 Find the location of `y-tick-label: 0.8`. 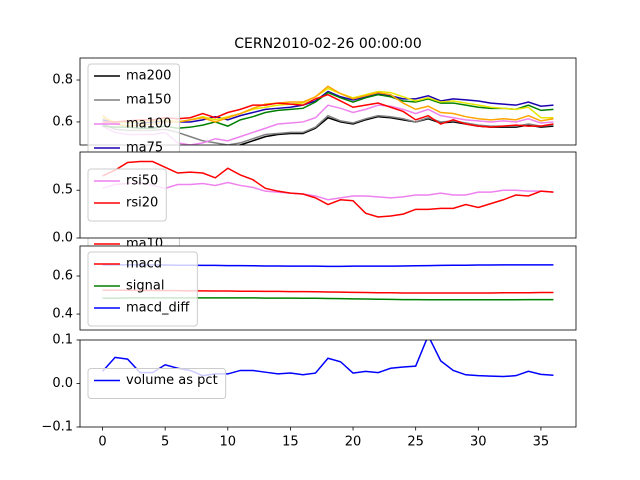

y-tick-label: 0.8 is located at coordinates (62, 80).